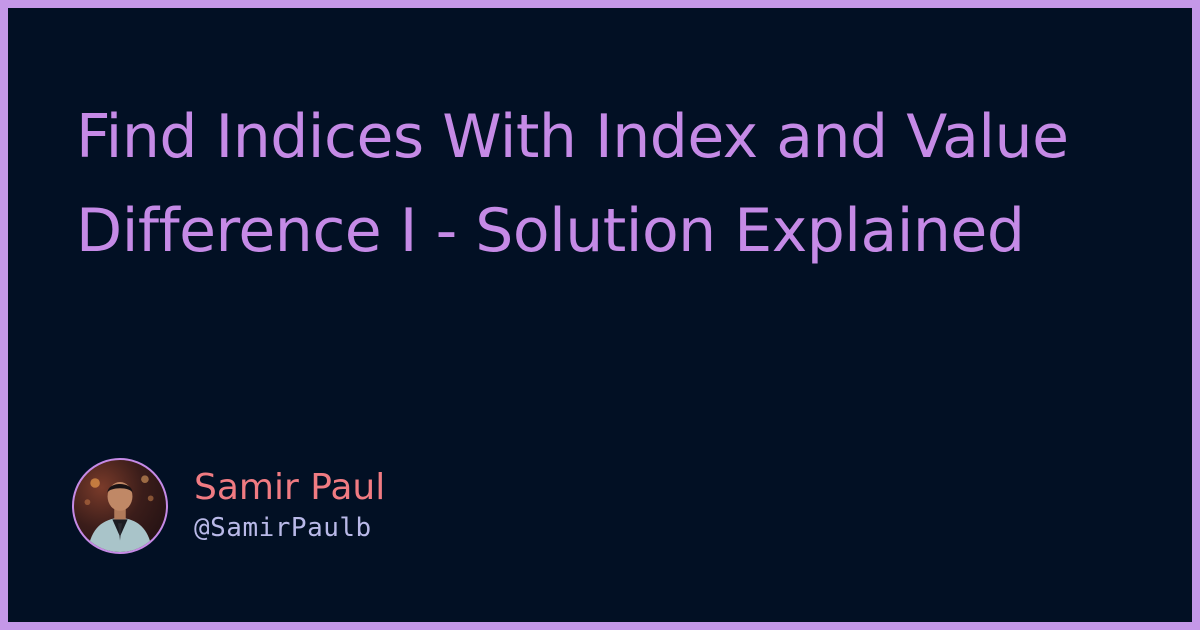 The width and height of the screenshot is (1200, 630). I want to click on author-text: Samir Paul @SamirPaulb, so click(289, 506).